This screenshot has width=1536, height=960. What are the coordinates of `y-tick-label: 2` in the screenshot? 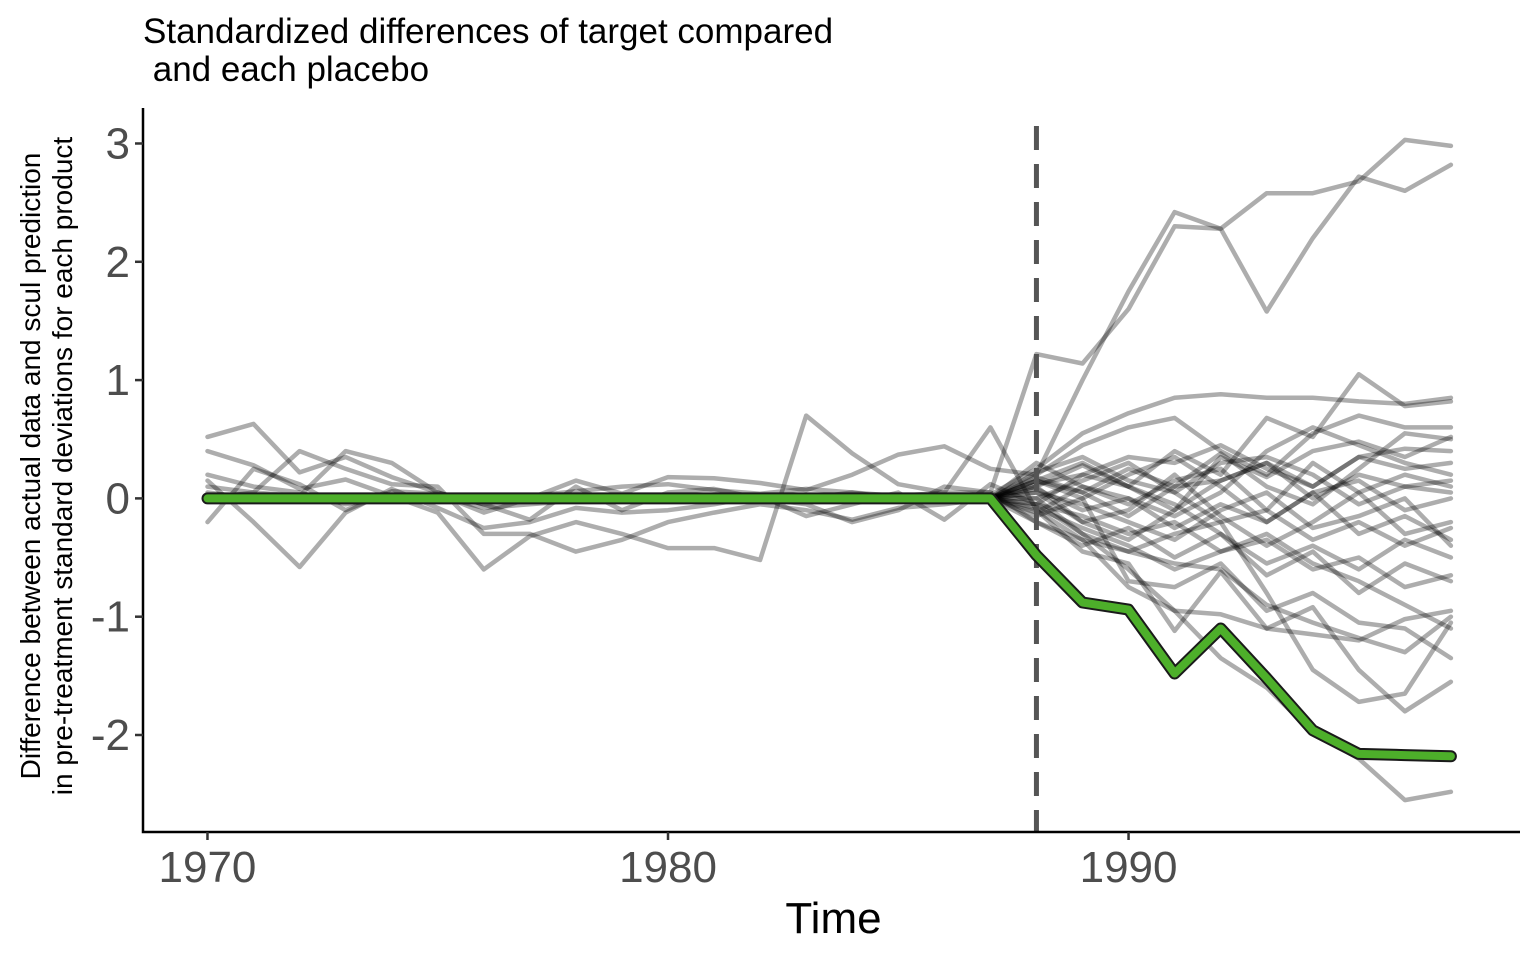 It's located at (118, 262).